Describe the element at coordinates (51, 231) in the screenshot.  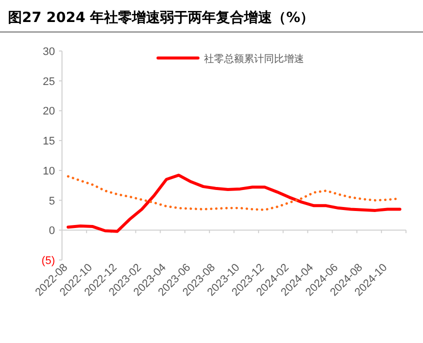
I see `y-tick-label: 0` at that location.